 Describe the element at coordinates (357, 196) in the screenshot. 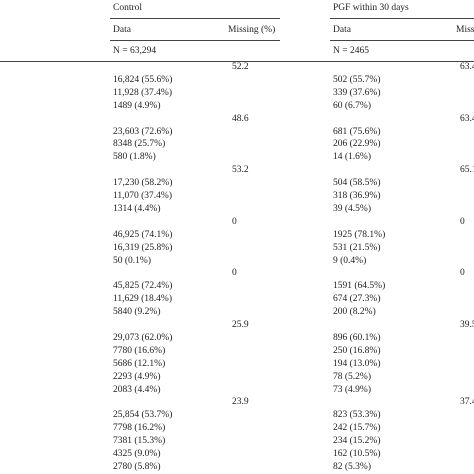

I see `data-cell: 318 (36.9%)` at that location.